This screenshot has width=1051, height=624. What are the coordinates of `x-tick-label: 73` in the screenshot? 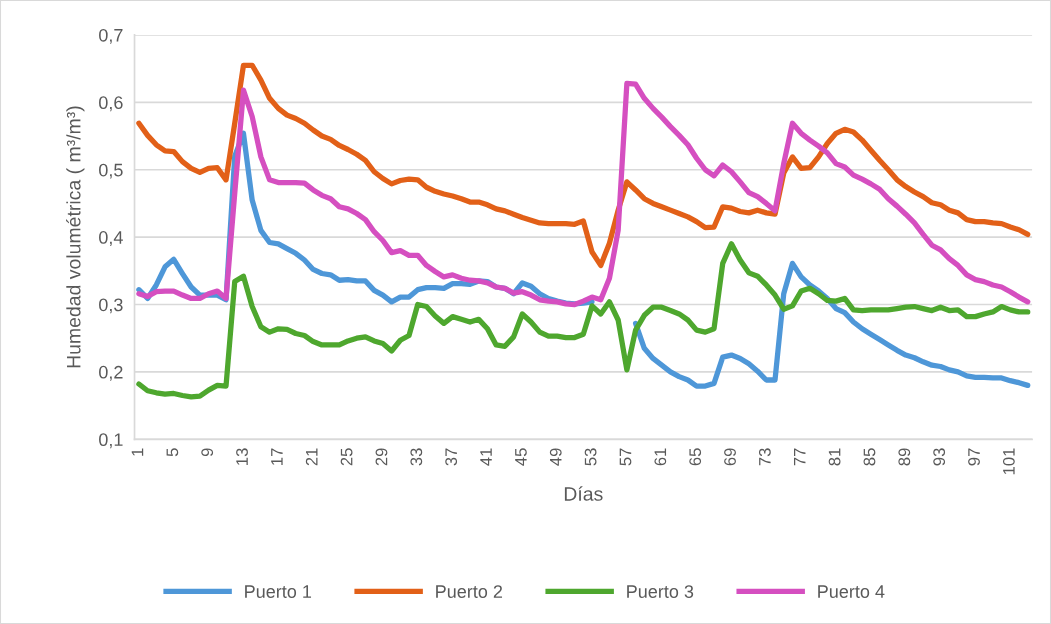 It's located at (764, 457).